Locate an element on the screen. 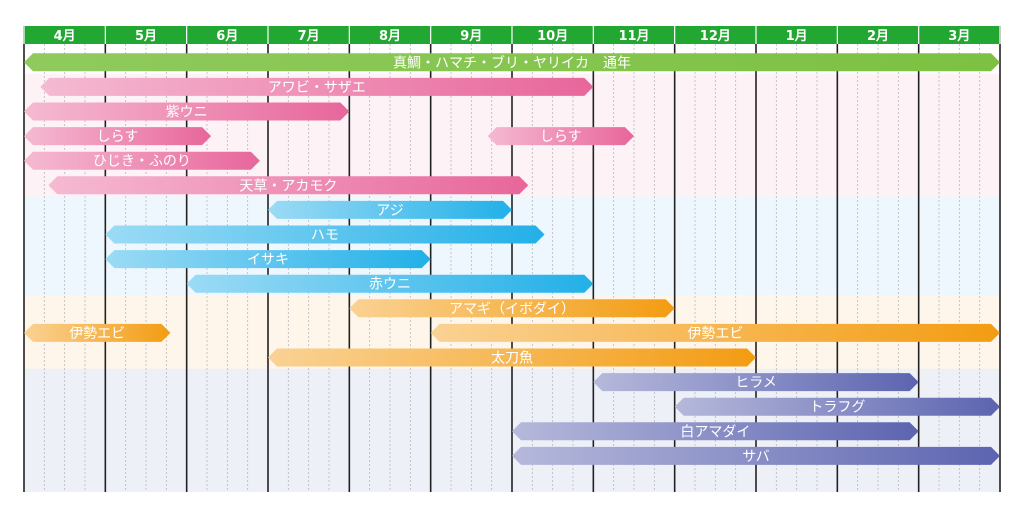 The height and width of the screenshot is (515, 1024). bar-label: 天草・アカモク is located at coordinates (288, 186).